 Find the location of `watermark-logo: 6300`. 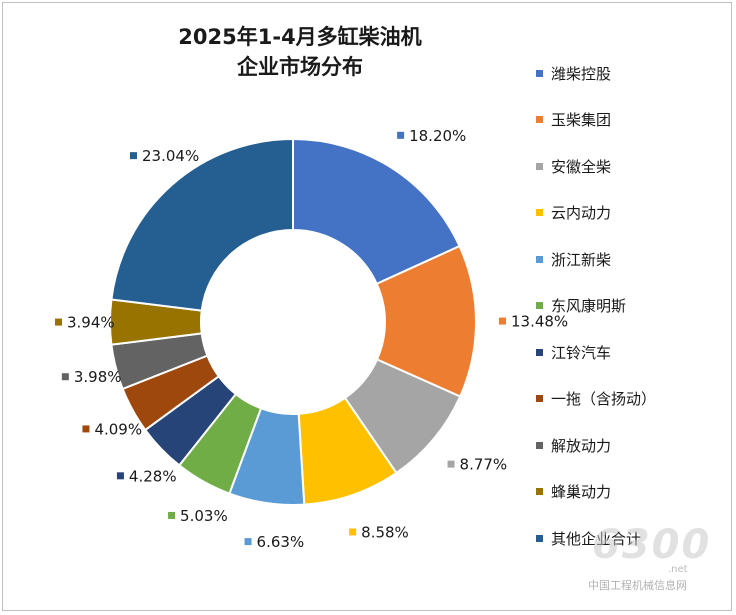

watermark-logo: 6300 is located at coordinates (652, 545).